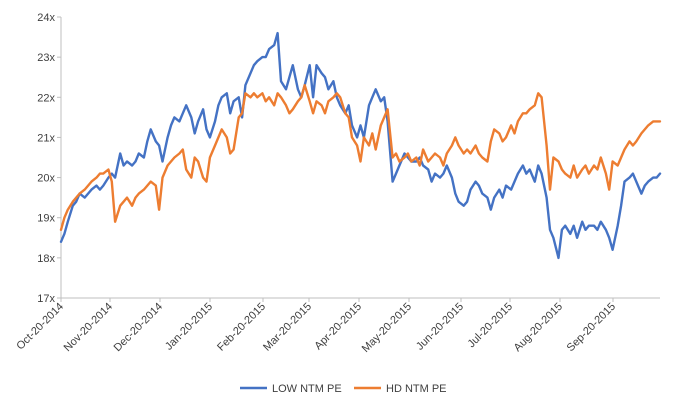  What do you see at coordinates (591, 327) in the screenshot?
I see `x-tick-label: Sep-20-2015` at bounding box center [591, 327].